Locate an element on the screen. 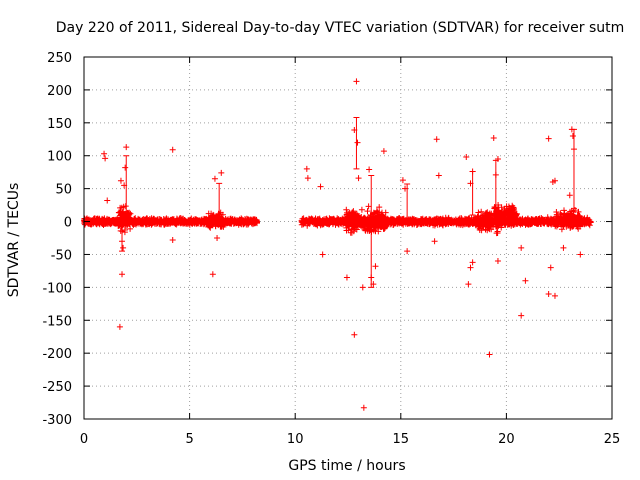 The width and height of the screenshot is (640, 480). y-tick-label: -250 is located at coordinates (57, 387).